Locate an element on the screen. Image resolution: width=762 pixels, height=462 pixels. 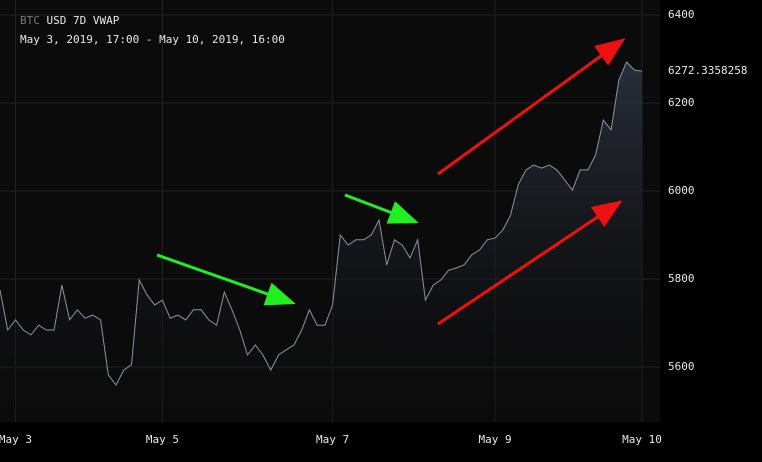
symbol: BTC is located at coordinates (30, 20).